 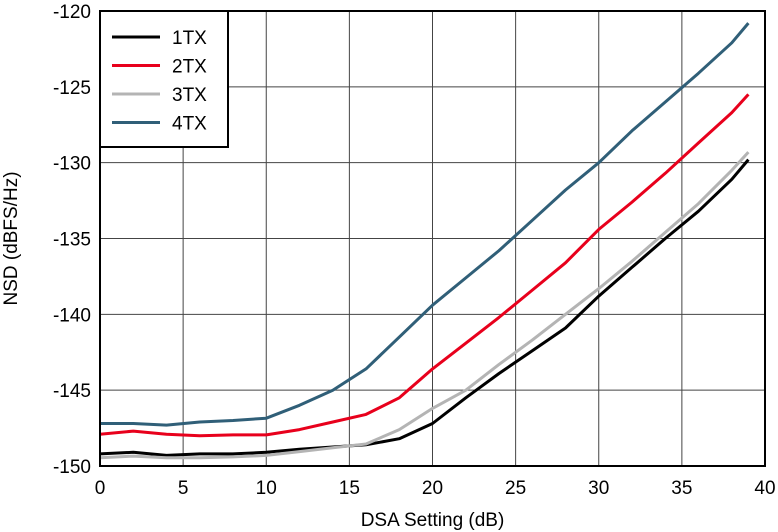 I want to click on x-tick-label: 20, so click(x=432, y=488).